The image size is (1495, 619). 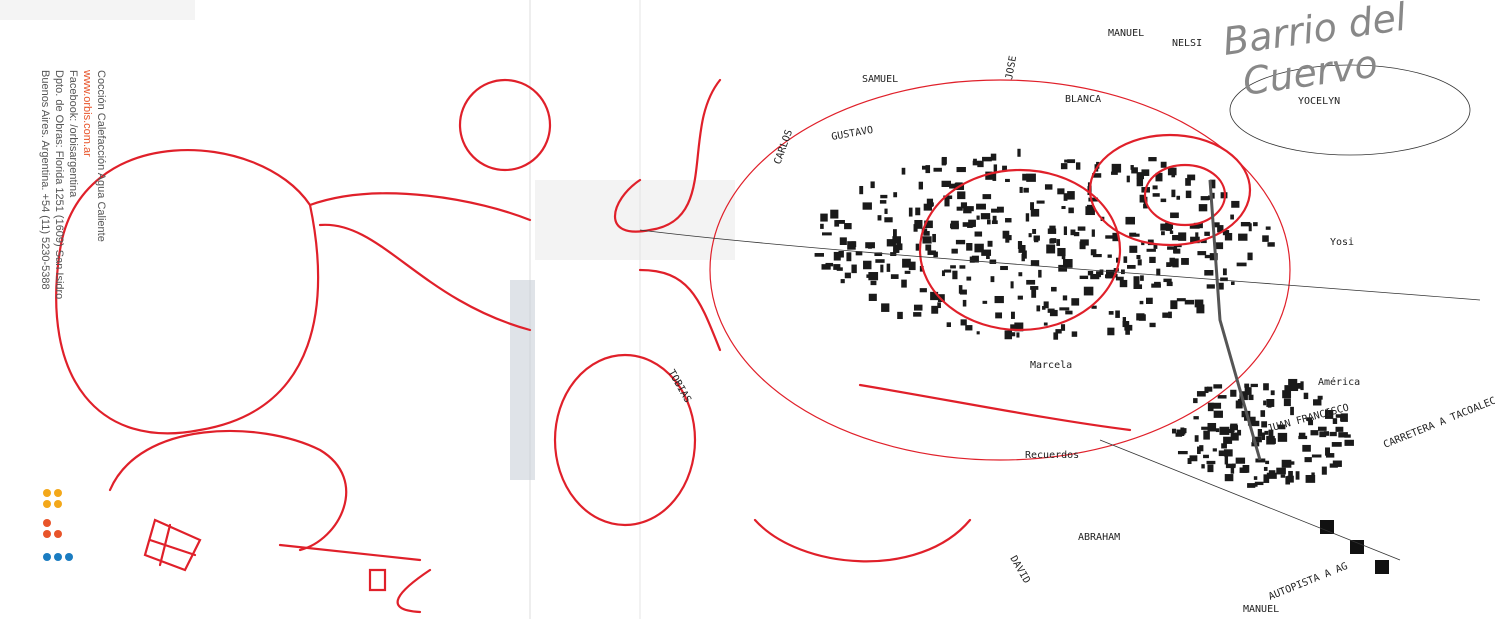 What do you see at coordinates (58, 525) in the screenshot?
I see `logo` at bounding box center [58, 525].